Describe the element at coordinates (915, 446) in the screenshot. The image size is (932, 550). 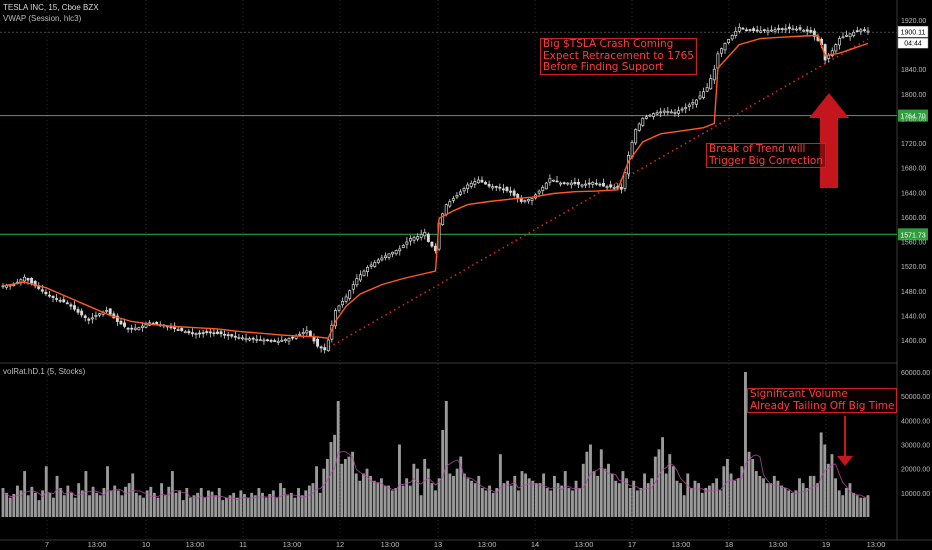
I see `volume-tick-label: 30000.00` at that location.